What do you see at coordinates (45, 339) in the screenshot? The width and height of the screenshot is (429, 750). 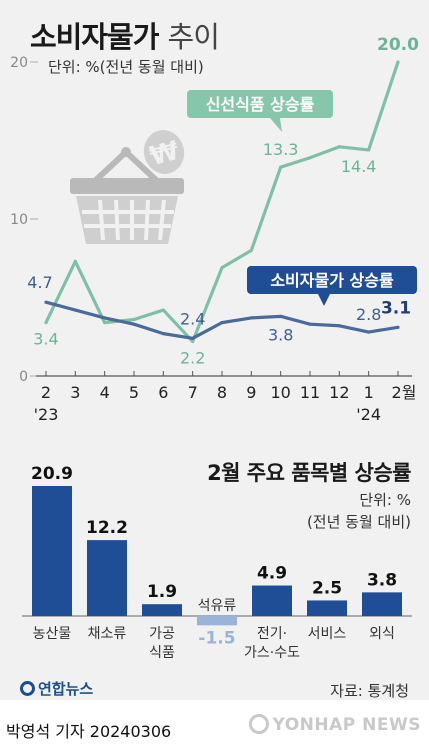 I see `data-label: 3.4` at bounding box center [45, 339].